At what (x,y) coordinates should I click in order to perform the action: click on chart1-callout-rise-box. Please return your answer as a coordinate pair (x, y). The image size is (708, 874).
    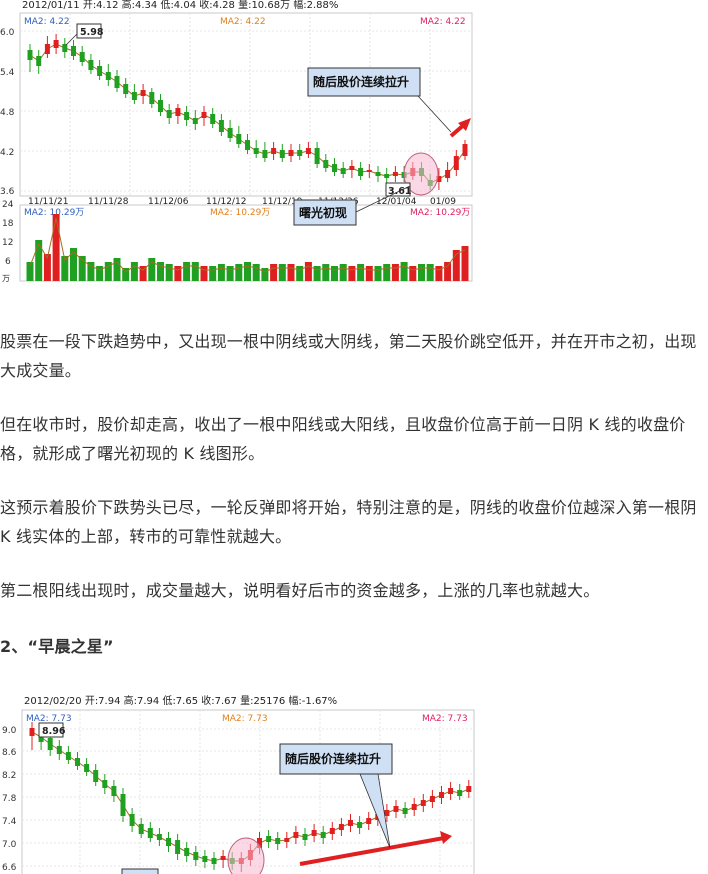
    Looking at the image, I should click on (364, 82).